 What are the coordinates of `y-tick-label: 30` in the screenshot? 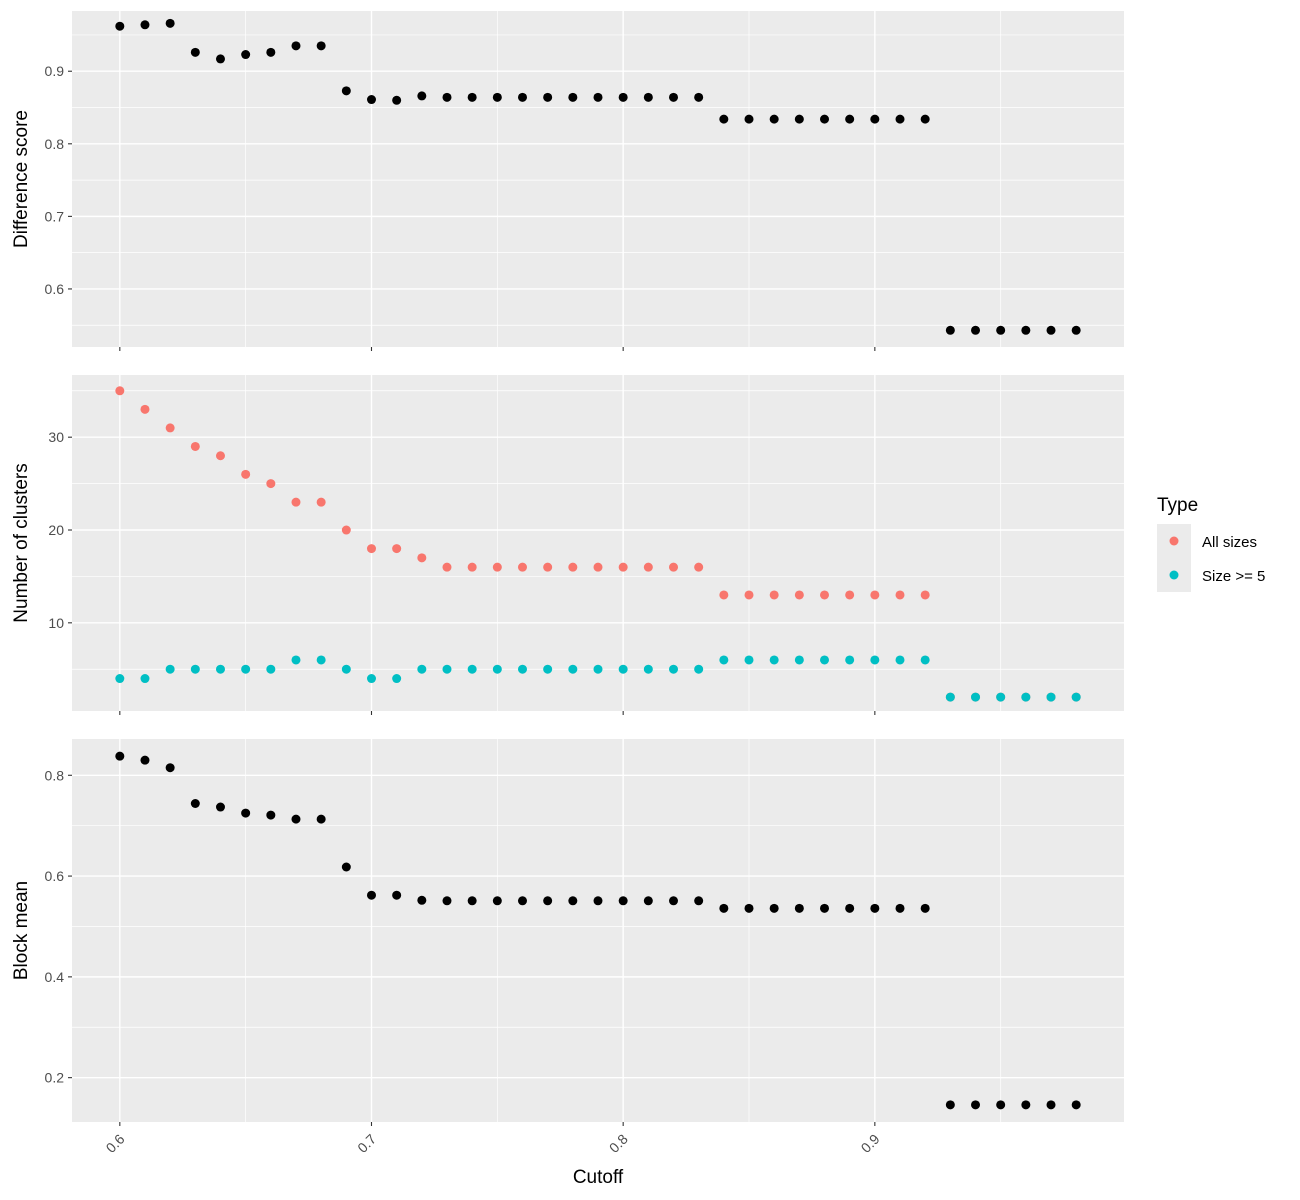 It's located at (56, 437).